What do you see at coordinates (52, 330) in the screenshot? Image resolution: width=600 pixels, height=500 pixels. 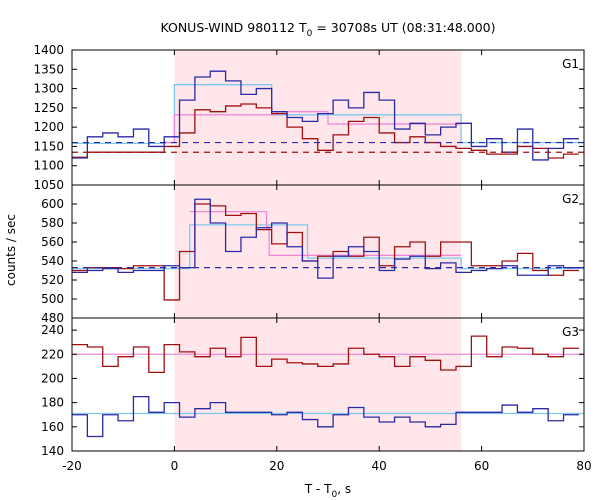 I see `y-tick-label: 240` at bounding box center [52, 330].